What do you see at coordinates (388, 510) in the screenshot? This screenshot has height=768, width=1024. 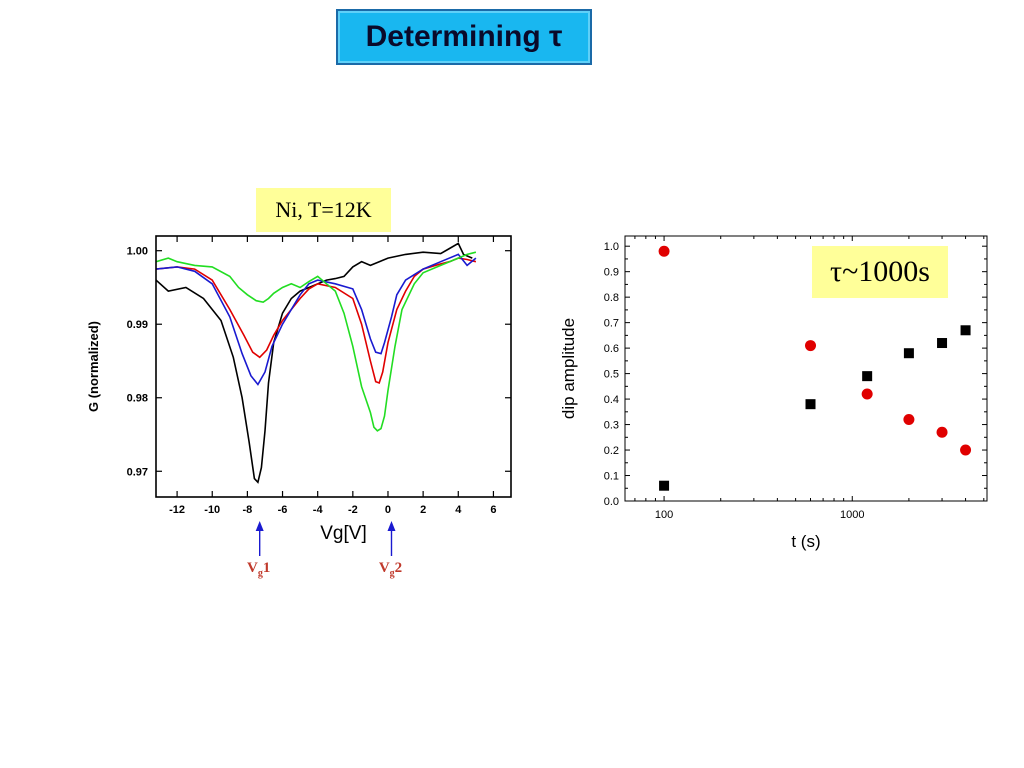 I see `x-tick-label: 0` at bounding box center [388, 510].